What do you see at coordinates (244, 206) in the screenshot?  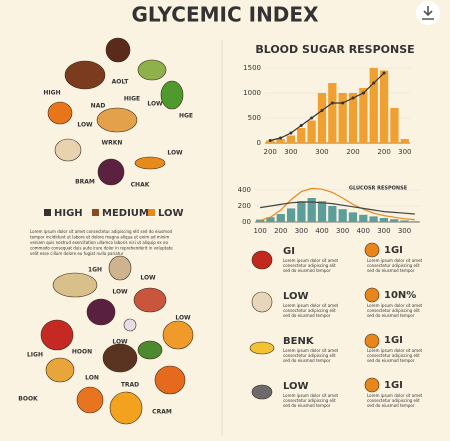 I see `y-tick-label: 200` at bounding box center [244, 206].